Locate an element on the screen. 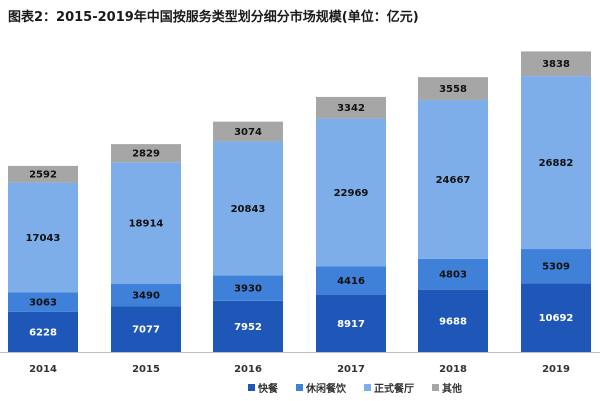  data-label-2015-1: 3490 is located at coordinates (146, 296).